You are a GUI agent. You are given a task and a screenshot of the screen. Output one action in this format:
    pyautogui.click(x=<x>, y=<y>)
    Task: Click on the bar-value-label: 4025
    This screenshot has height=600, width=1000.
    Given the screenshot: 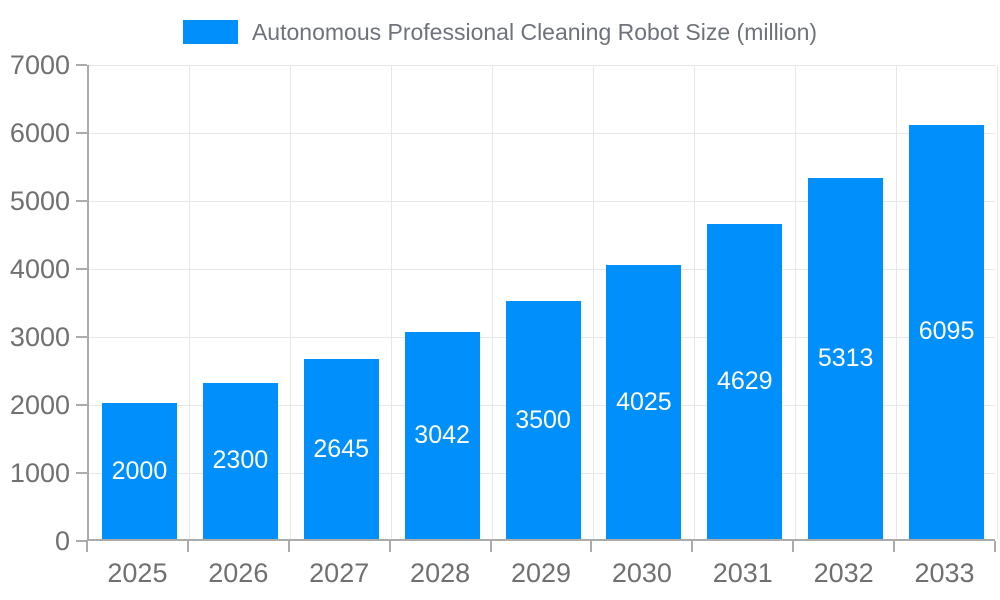 What is the action you would take?
    pyautogui.click(x=644, y=401)
    